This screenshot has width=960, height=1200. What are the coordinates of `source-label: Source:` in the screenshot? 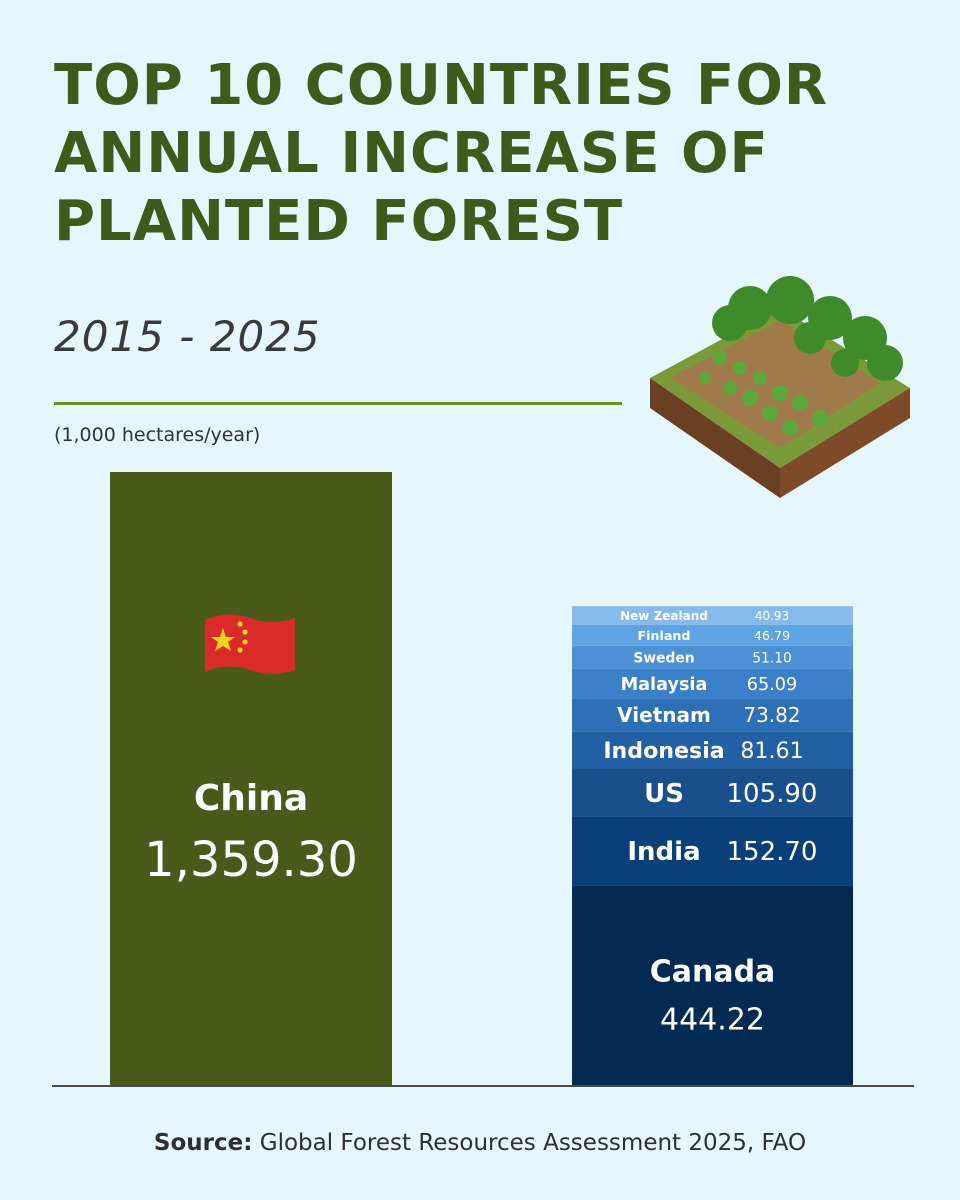 It's located at (203, 1143).